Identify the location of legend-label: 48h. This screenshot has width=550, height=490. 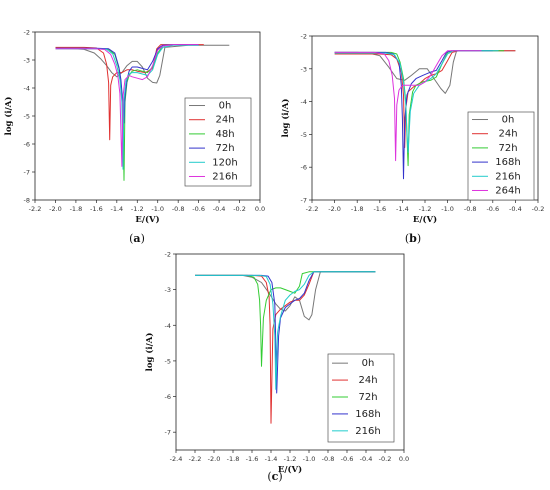
(224, 134).